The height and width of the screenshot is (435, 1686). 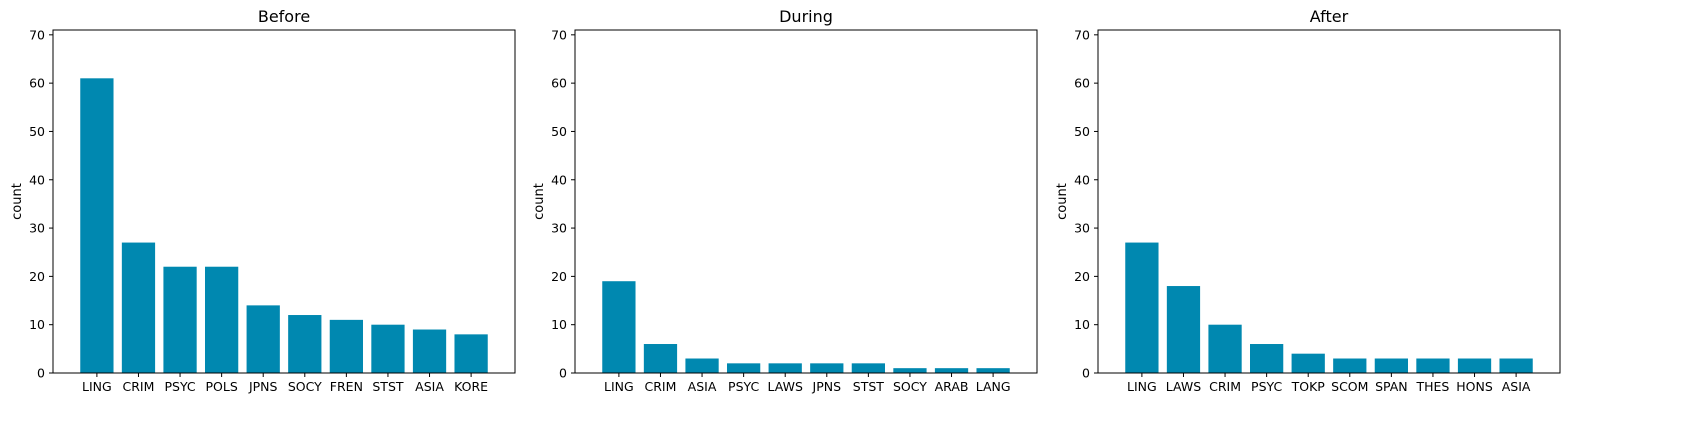 I want to click on bar-pols, so click(x=221, y=319).